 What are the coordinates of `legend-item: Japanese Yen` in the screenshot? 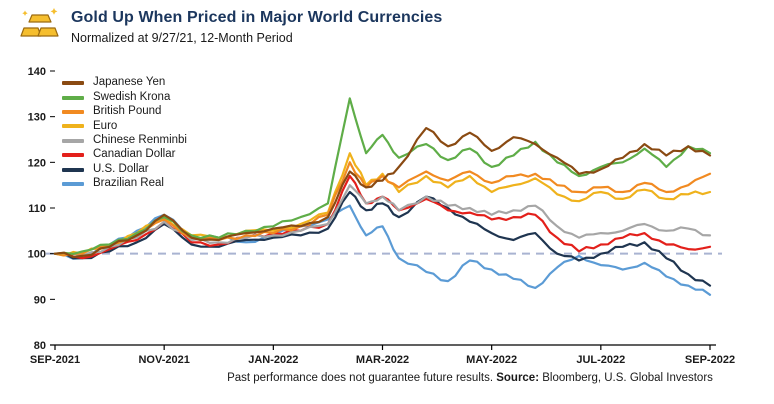 It's located at (124, 83).